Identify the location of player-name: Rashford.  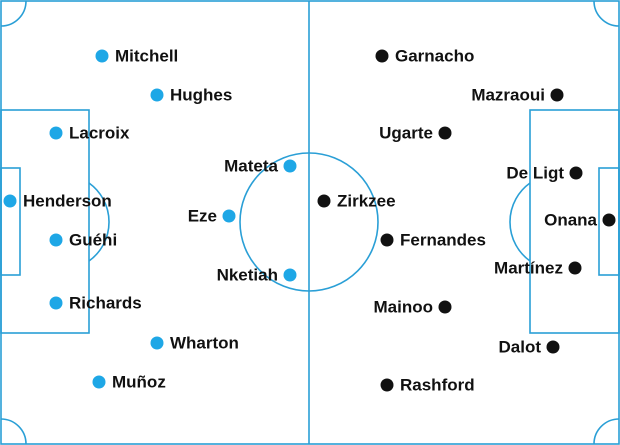
(437, 384).